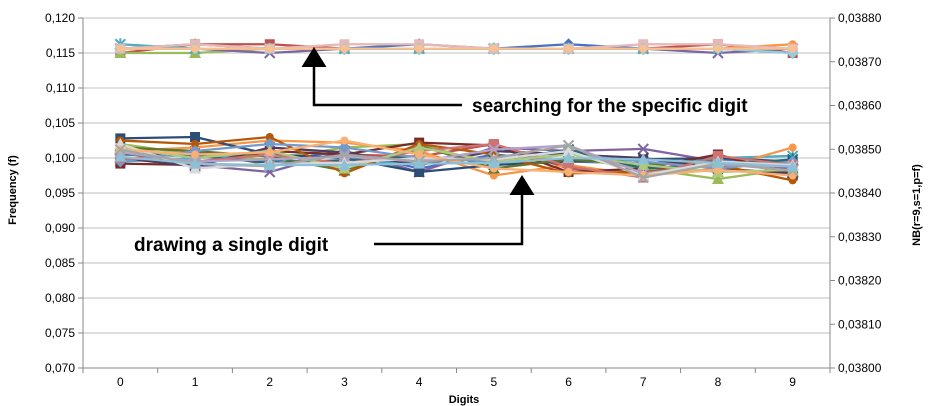 The image size is (929, 406). Describe the element at coordinates (60, 368) in the screenshot. I see `y-tick-label: 0,070` at that location.